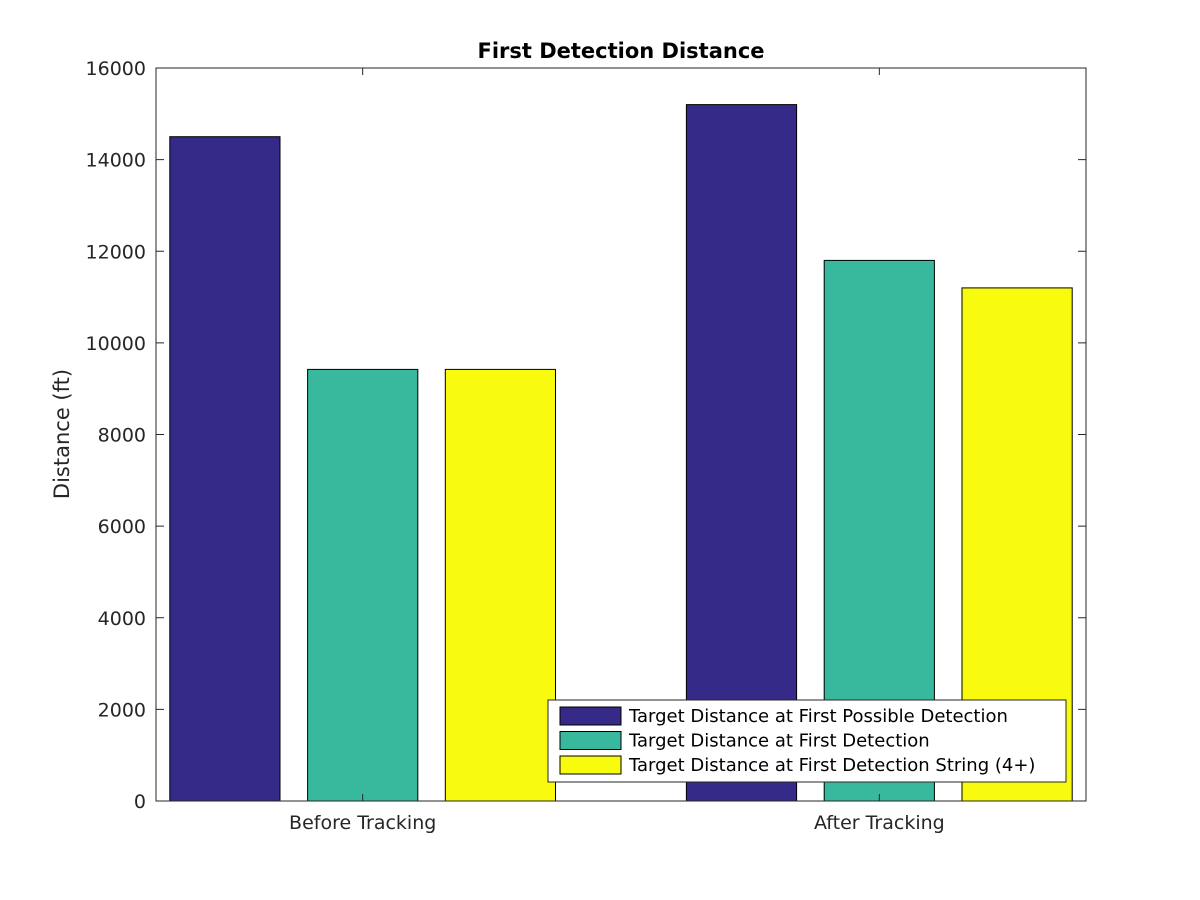 Image resolution: width=1200 pixels, height=900 pixels. Describe the element at coordinates (879, 823) in the screenshot. I see `x-tick-label: After Tracking` at that location.